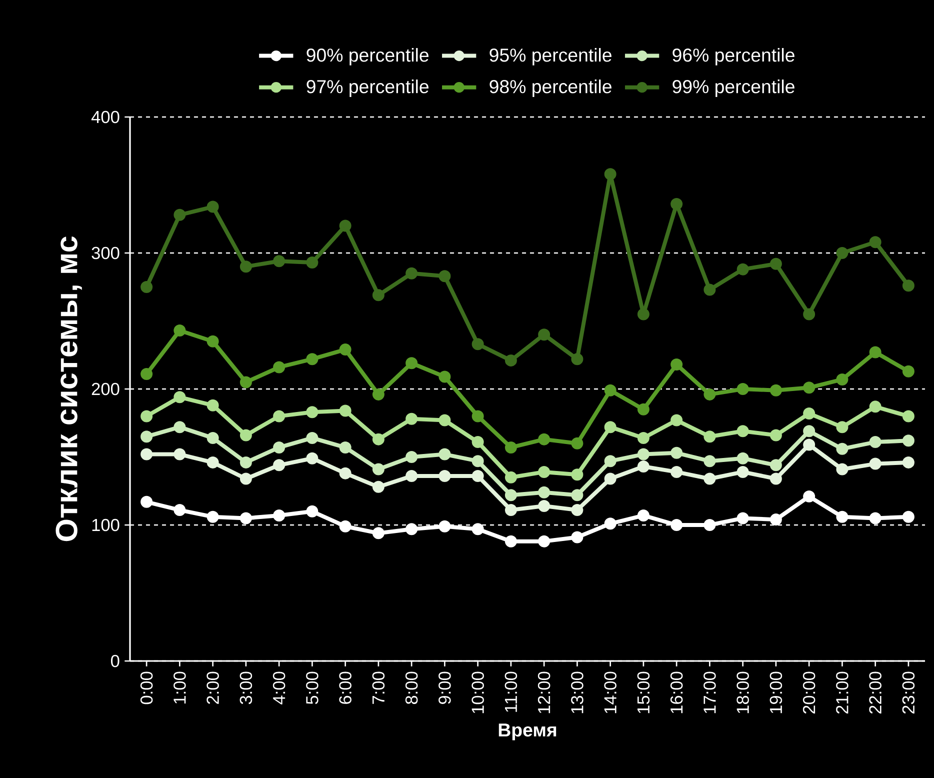  I want to click on x-tick-label: 7:00, so click(378, 688).